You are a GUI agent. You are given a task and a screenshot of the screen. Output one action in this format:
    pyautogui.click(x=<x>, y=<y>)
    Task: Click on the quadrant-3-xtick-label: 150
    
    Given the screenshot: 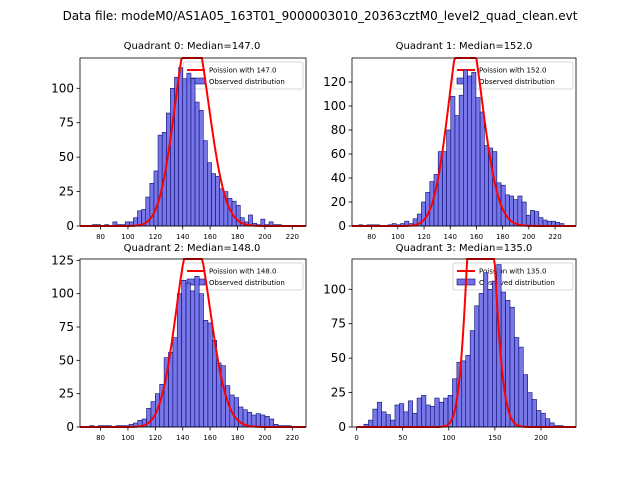 What is the action you would take?
    pyautogui.click(x=494, y=438)
    